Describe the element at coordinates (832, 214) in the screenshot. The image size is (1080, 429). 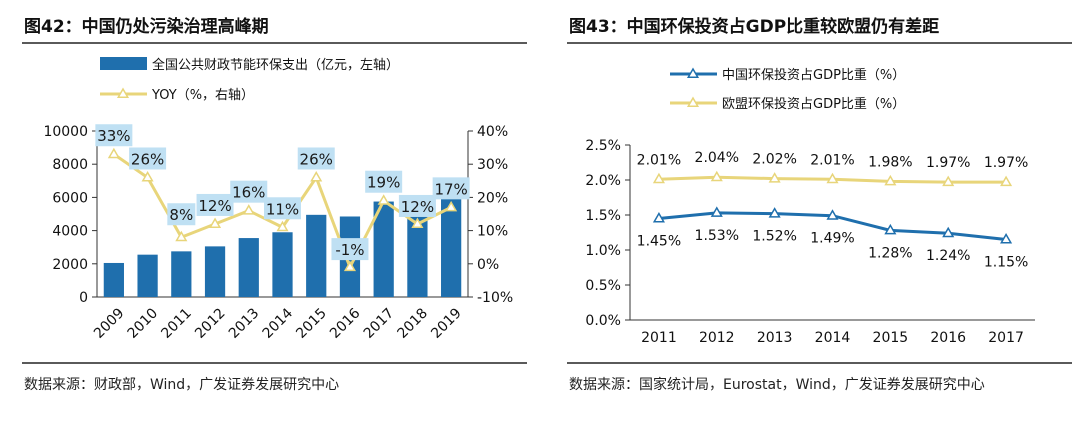
I see `china-marker-2014` at that location.